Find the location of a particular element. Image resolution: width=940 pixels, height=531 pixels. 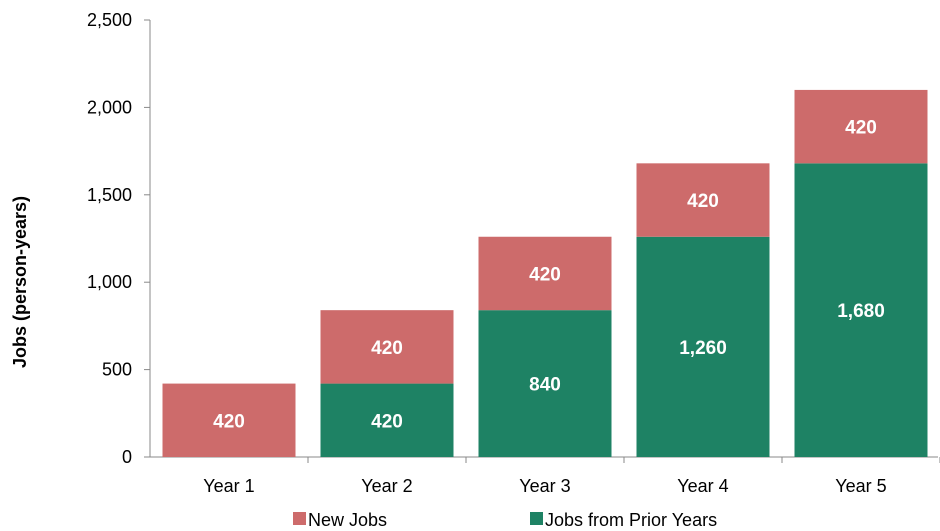

x-tick-label: Year 1 is located at coordinates (228, 486).